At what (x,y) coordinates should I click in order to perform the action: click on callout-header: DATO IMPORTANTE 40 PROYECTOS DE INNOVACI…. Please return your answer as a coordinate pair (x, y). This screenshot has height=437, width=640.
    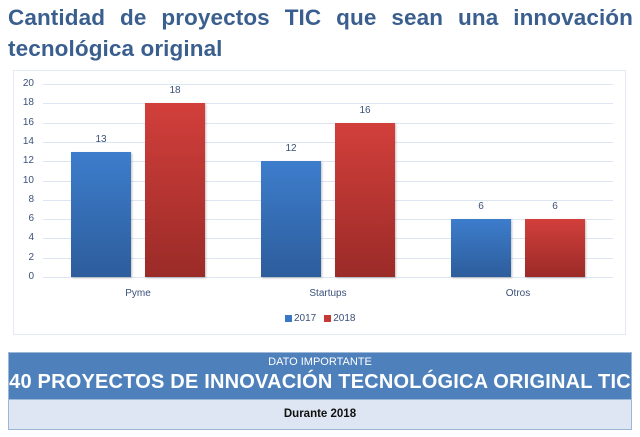
    Looking at the image, I should click on (320, 376).